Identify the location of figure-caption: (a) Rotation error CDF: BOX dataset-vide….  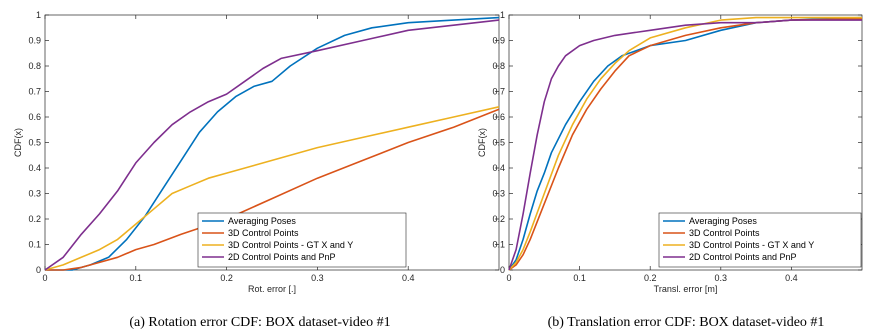
(259, 322).